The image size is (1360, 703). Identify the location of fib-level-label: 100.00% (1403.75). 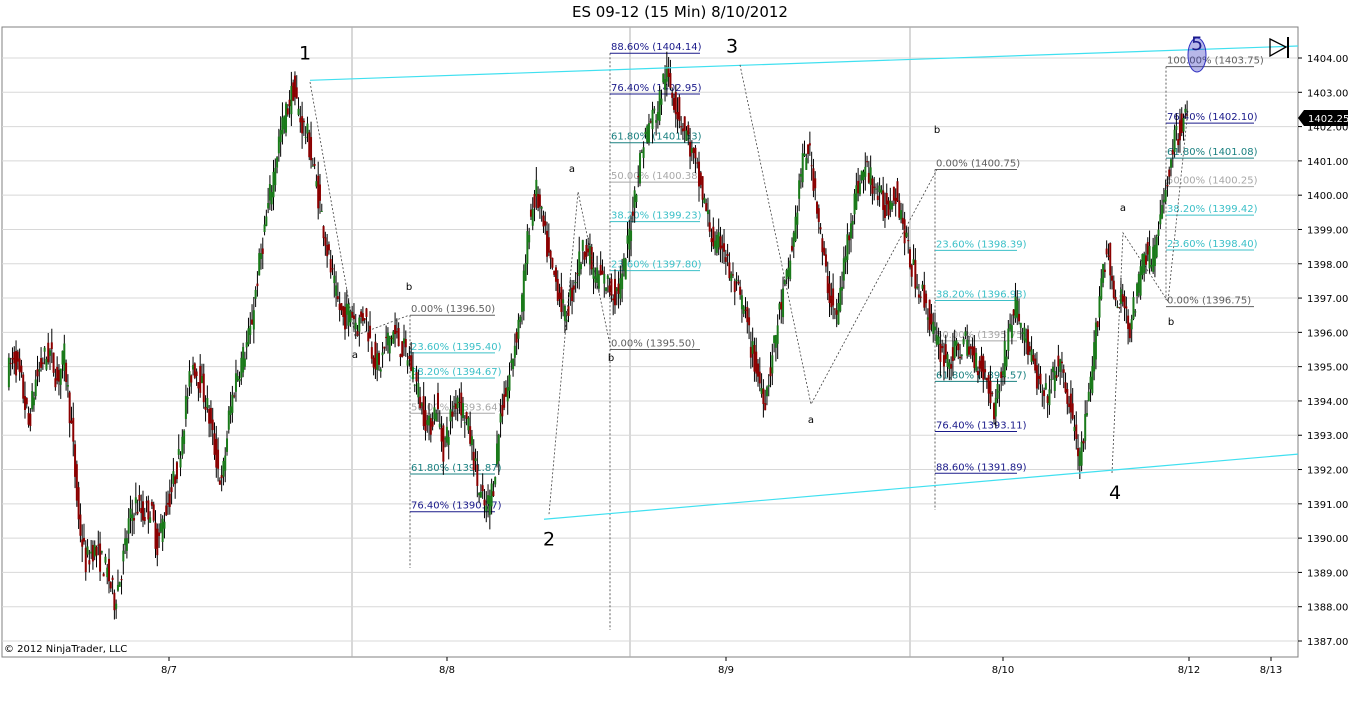
(1215, 61).